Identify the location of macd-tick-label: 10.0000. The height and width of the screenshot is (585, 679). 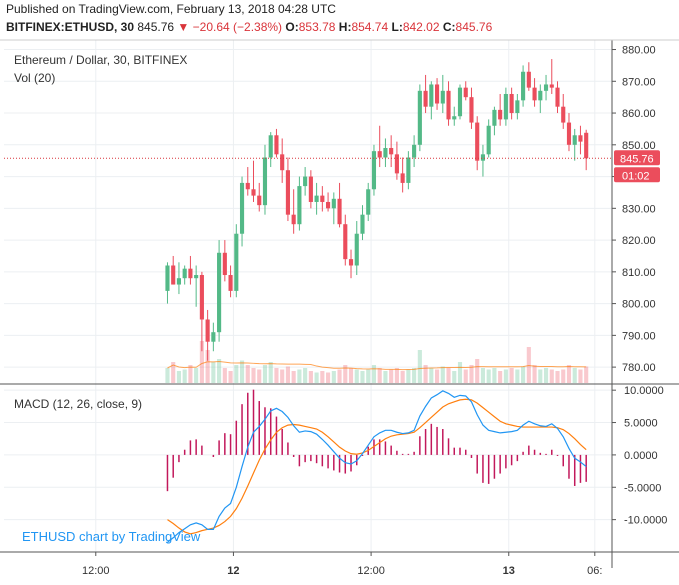
(644, 391).